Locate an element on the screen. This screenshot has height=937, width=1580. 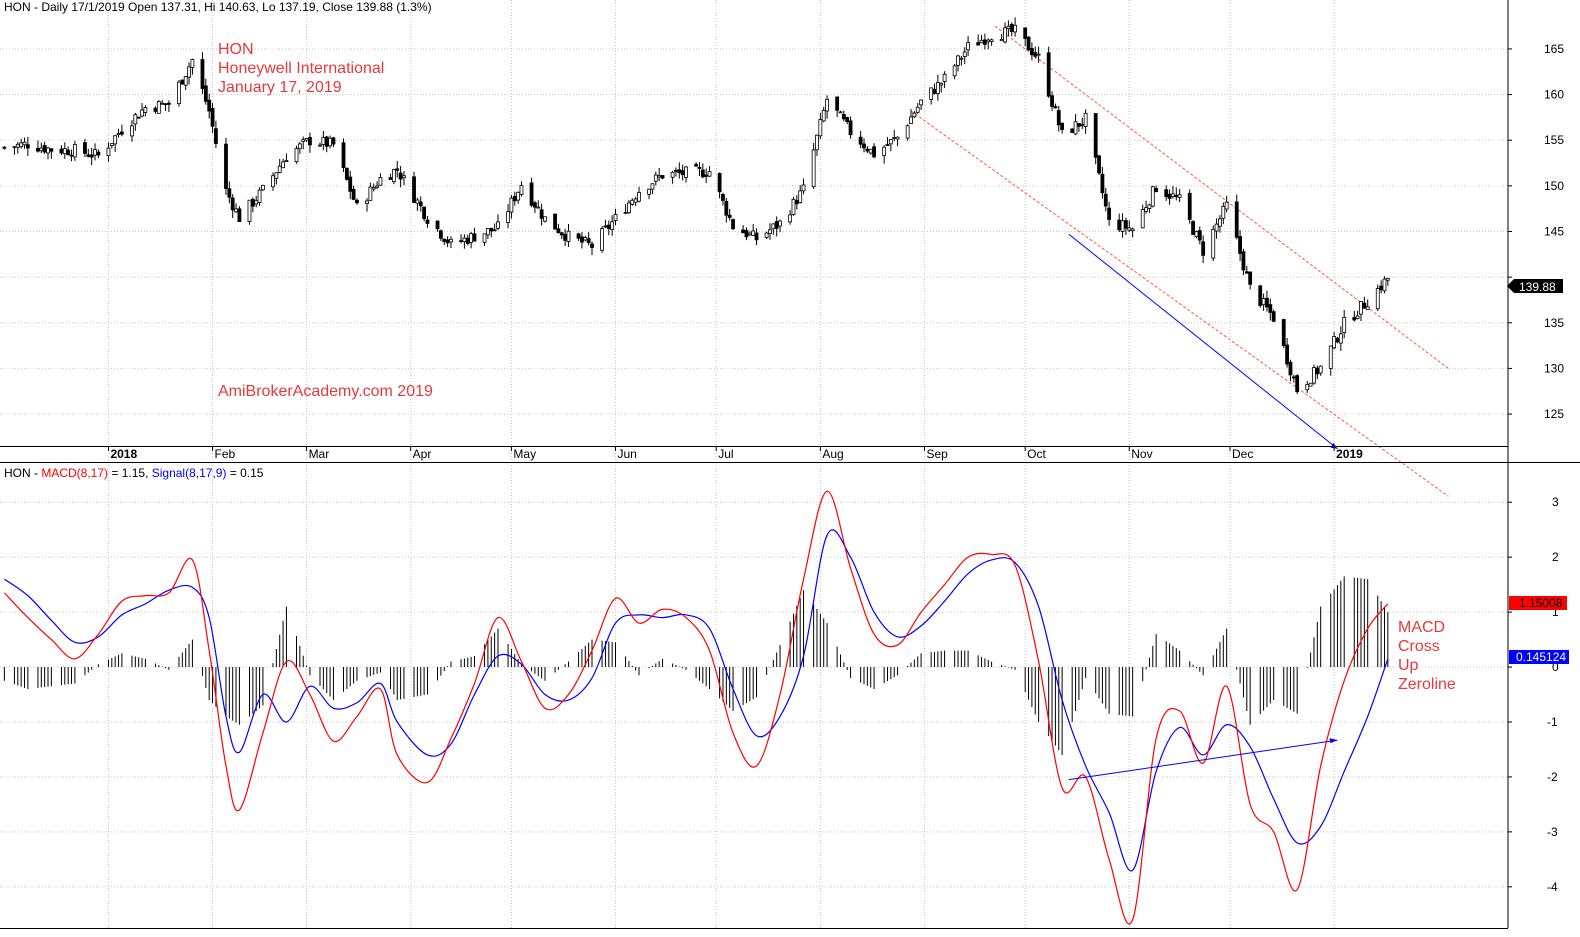
signal-header-label: Signal(8,17,9) is located at coordinates (189, 473).